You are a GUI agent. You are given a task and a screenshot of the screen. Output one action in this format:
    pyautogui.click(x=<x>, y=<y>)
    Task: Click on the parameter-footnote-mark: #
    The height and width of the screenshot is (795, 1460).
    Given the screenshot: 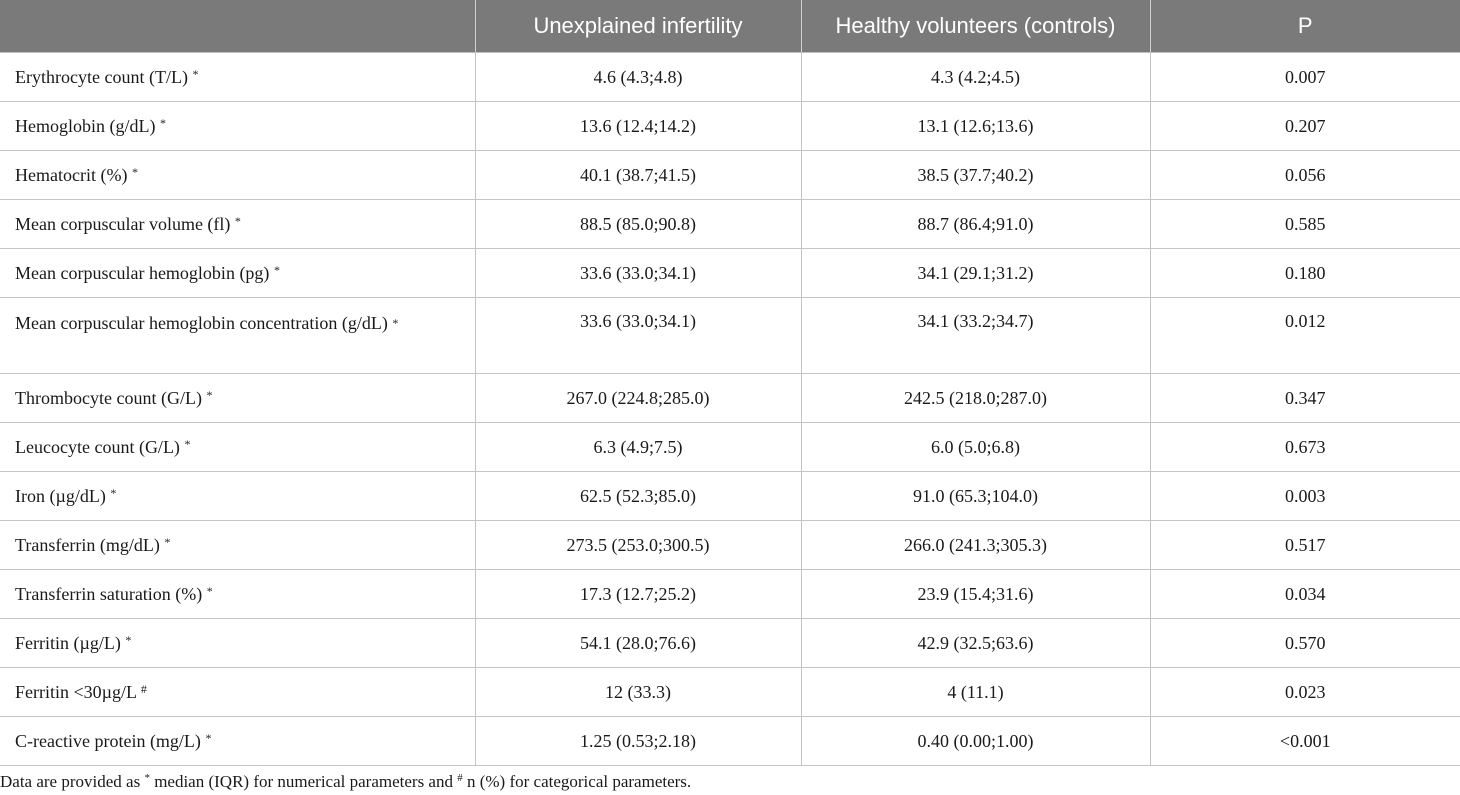 What is the action you would take?
    pyautogui.click(x=143, y=688)
    